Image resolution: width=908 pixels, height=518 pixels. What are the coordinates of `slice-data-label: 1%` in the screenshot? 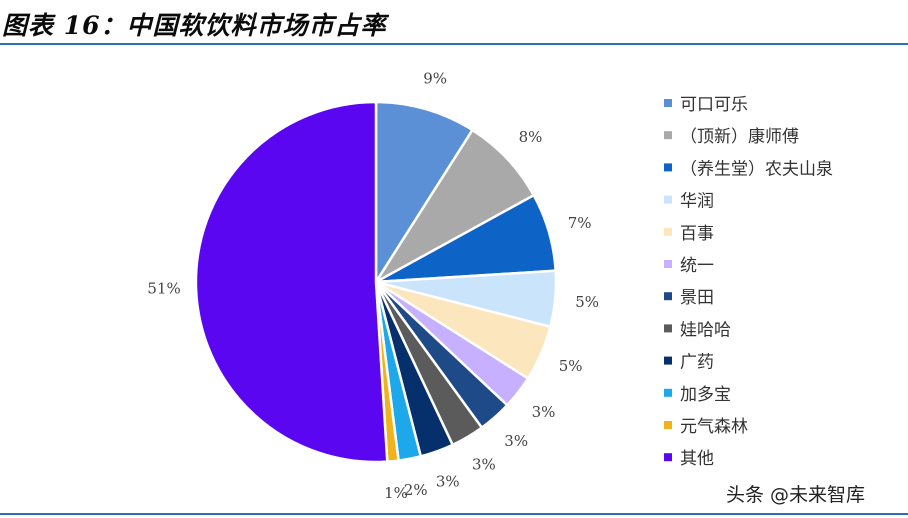 It's located at (396, 493).